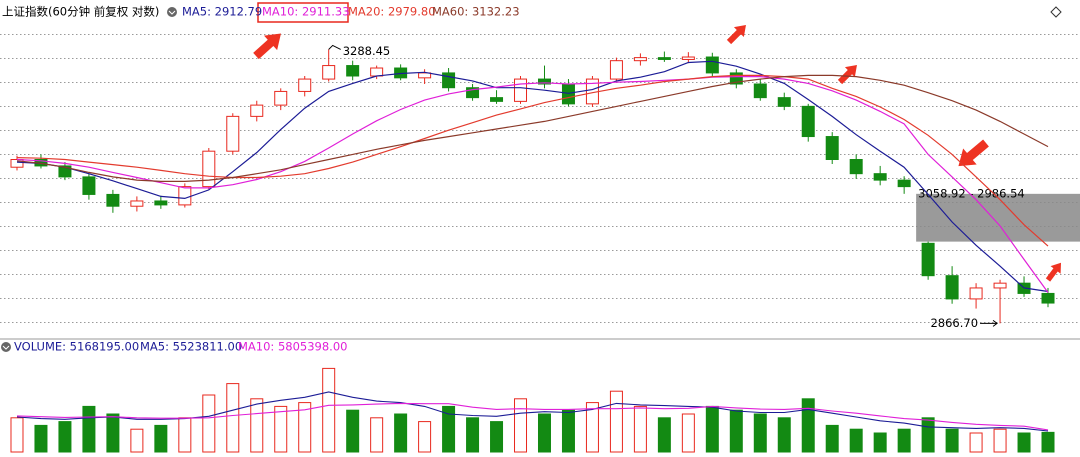 The height and width of the screenshot is (457, 1080). Describe the element at coordinates (476, 12) in the screenshot. I see `legend-label: MA60: 3132.23` at that location.